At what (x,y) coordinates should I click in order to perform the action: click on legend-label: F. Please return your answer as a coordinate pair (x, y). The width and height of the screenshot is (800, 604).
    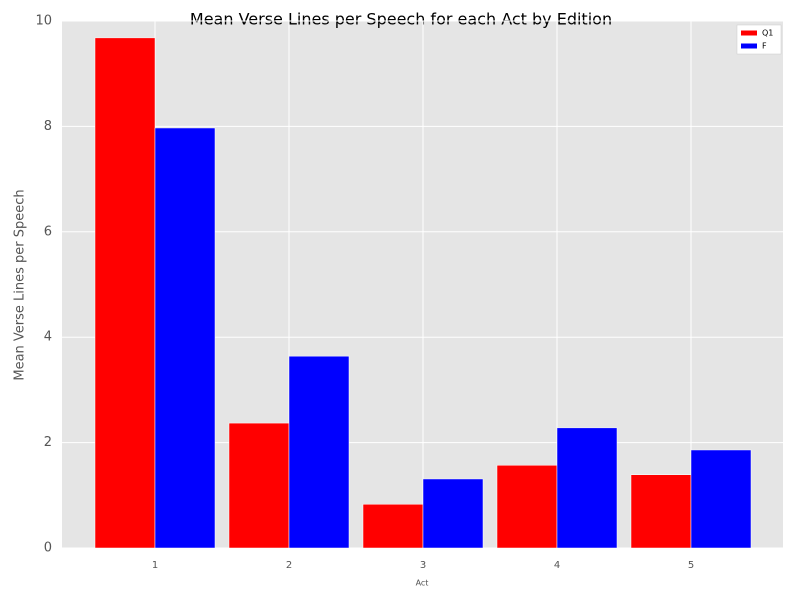
    Looking at the image, I should click on (764, 46).